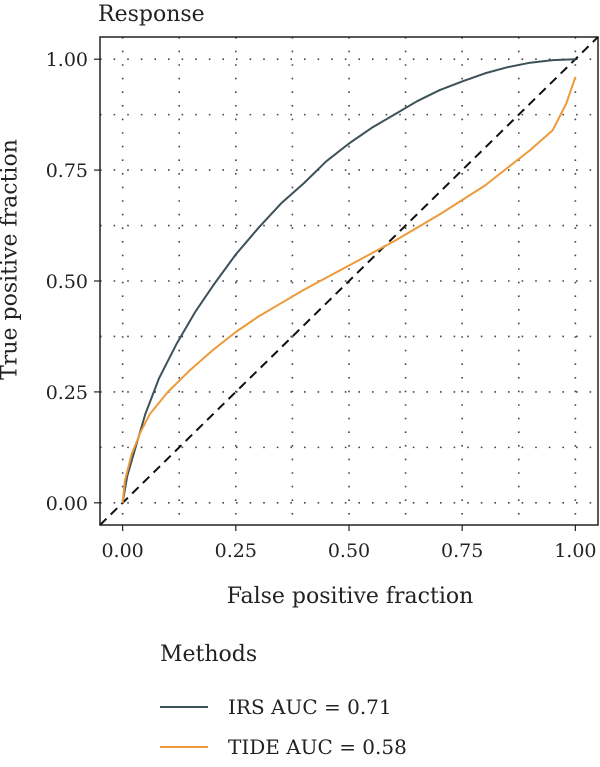 Image resolution: width=600 pixels, height=767 pixels. I want to click on legend-label-tide: TIDE AUC = 0.58, so click(317, 747).